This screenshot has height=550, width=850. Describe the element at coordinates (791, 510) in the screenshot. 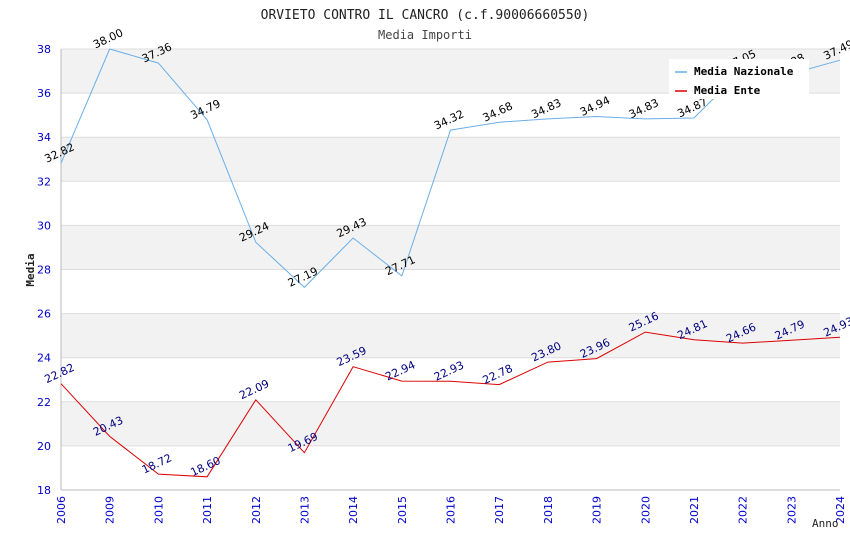

I see `x-tick-label: 2023` at that location.